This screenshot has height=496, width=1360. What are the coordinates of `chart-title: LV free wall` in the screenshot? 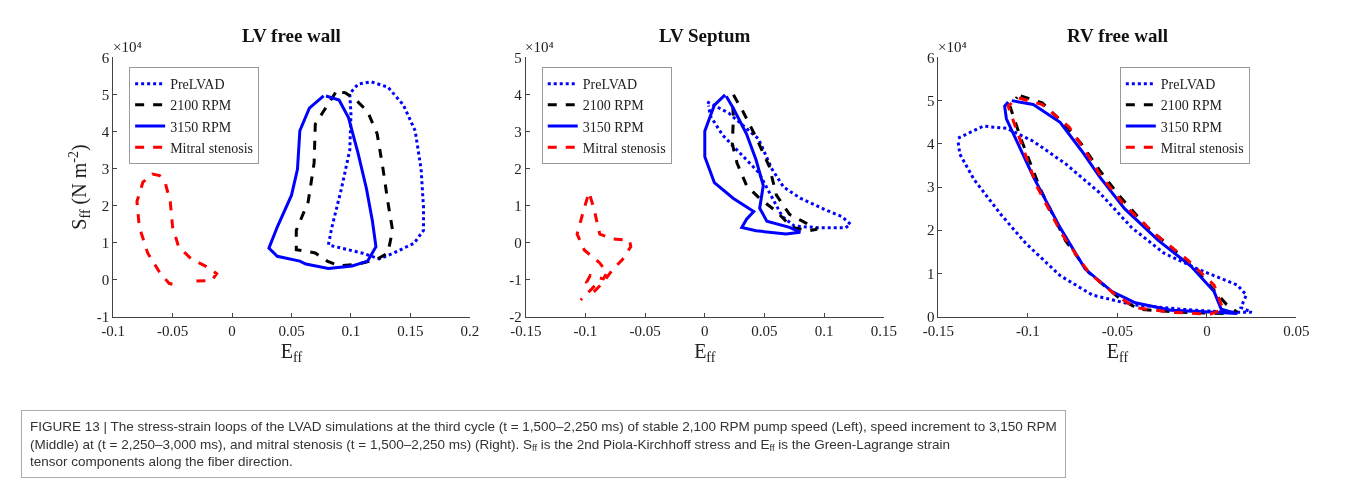 It's located at (291, 35).